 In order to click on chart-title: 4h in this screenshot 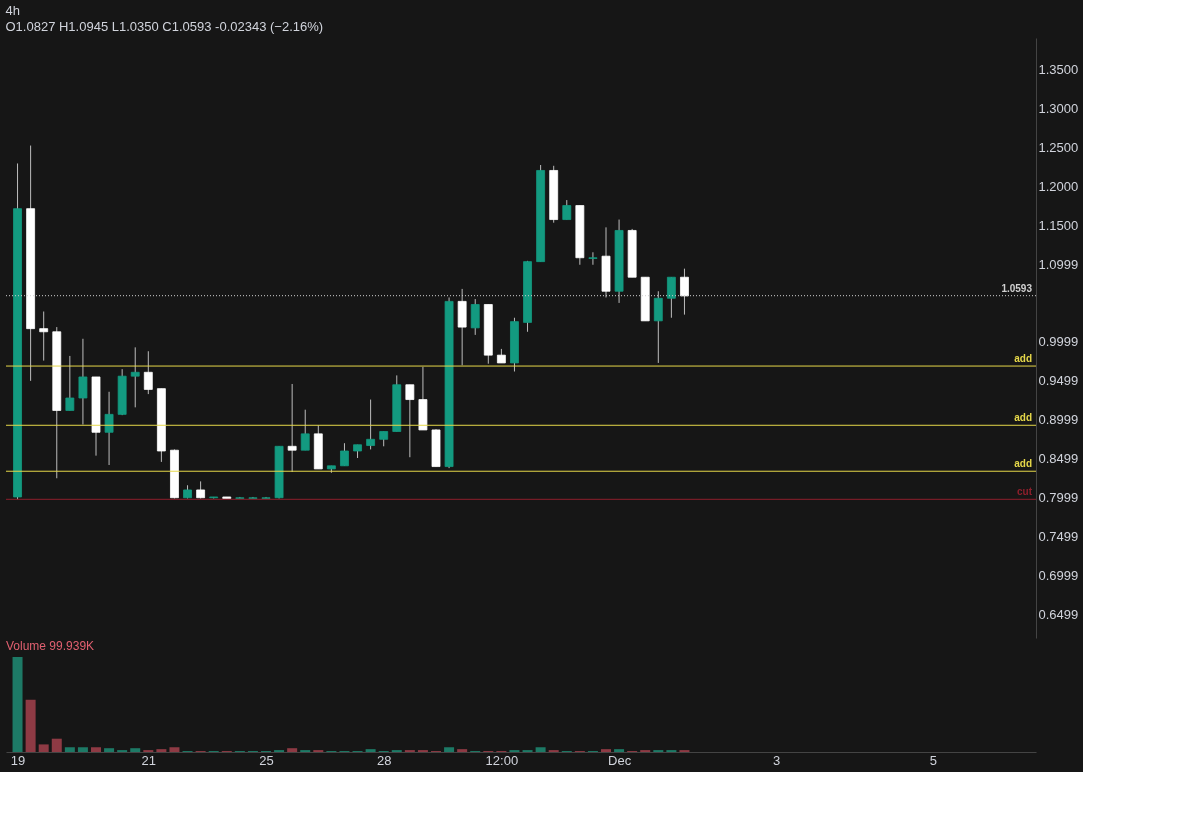, I will do `click(12, 10)`.